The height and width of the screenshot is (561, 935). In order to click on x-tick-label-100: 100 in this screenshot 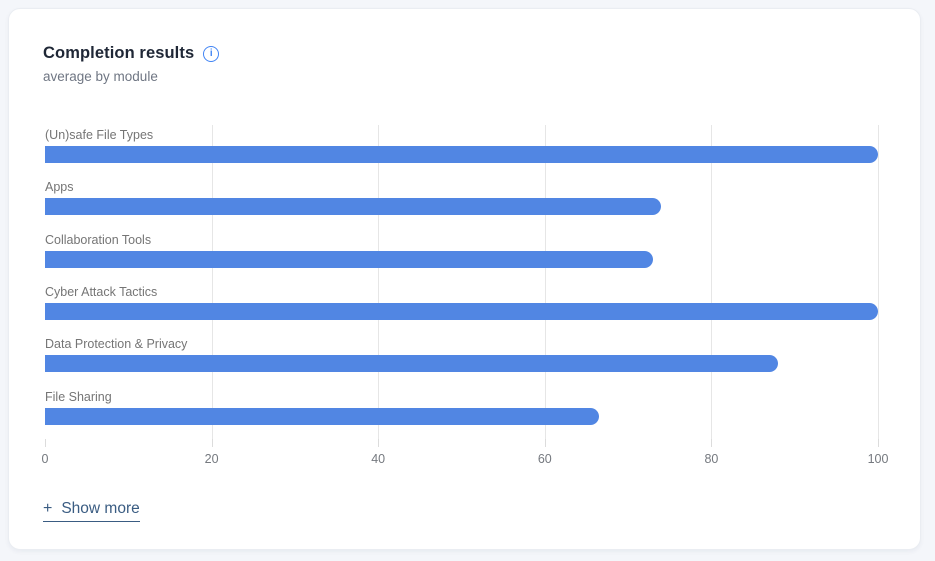, I will do `click(878, 459)`.